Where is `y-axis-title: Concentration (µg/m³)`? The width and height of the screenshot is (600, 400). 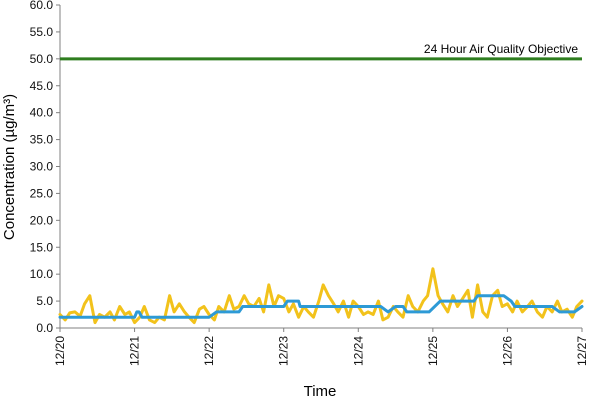 y-axis-title: Concentration (µg/m³) is located at coordinates (9, 167).